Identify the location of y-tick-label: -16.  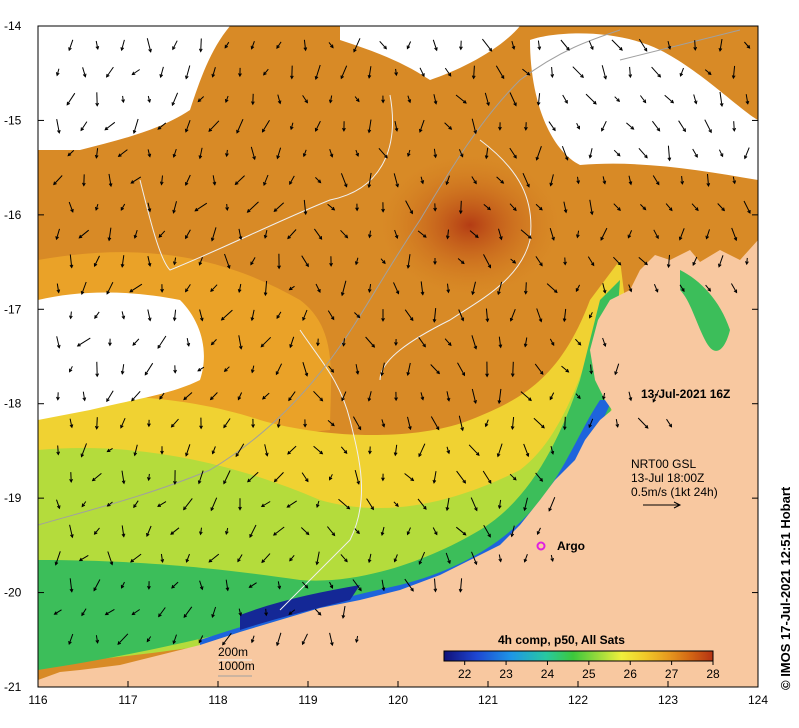
(13, 215).